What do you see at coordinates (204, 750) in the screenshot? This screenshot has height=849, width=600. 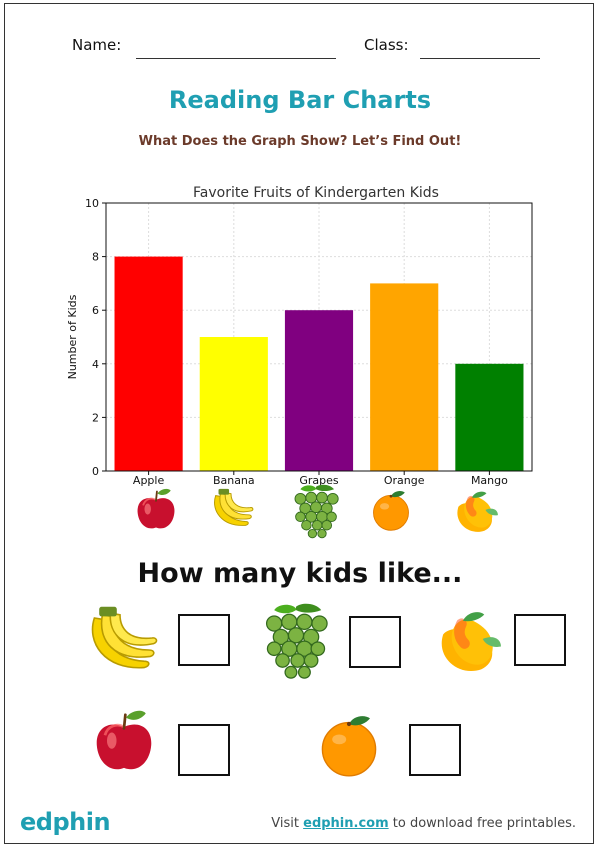 I see `apple-answer-box` at bounding box center [204, 750].